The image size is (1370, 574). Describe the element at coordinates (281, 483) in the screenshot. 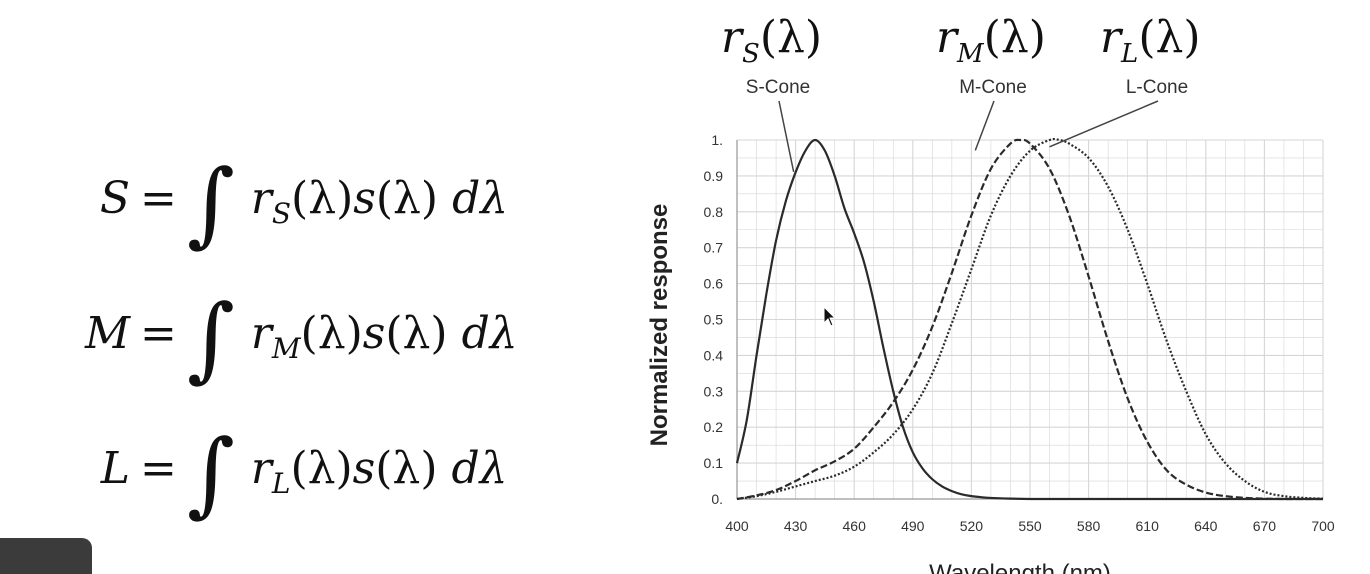

I see `response-func-sub: L` at that location.